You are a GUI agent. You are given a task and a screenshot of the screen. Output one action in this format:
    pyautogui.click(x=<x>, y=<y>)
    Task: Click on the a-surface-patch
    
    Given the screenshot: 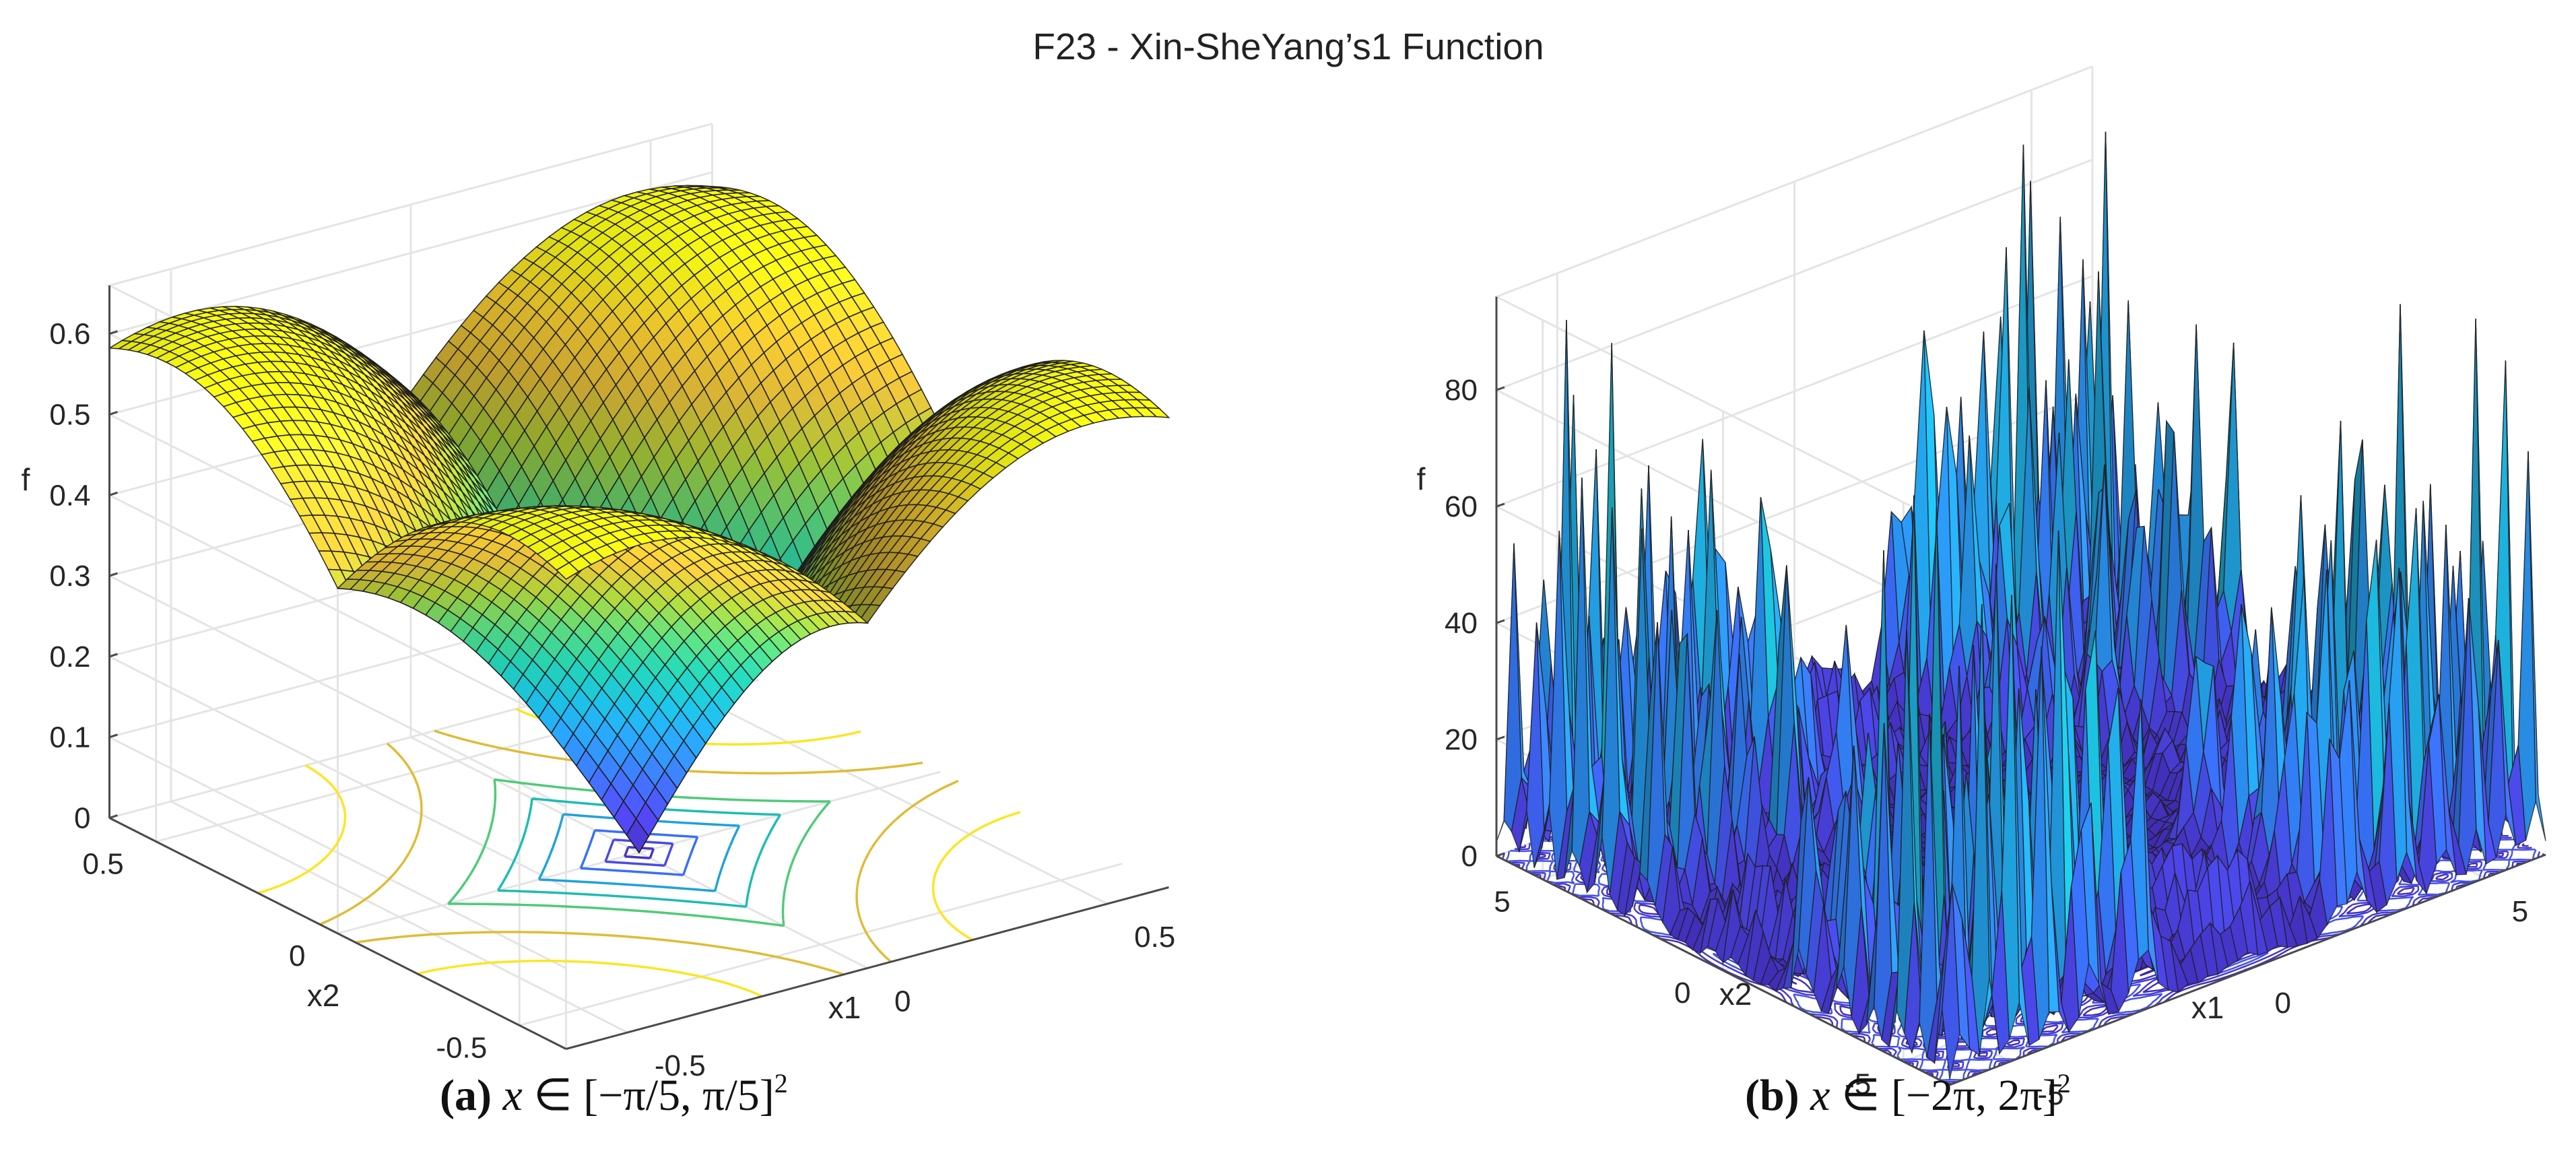 What is the action you would take?
    pyautogui.click(x=568, y=571)
    